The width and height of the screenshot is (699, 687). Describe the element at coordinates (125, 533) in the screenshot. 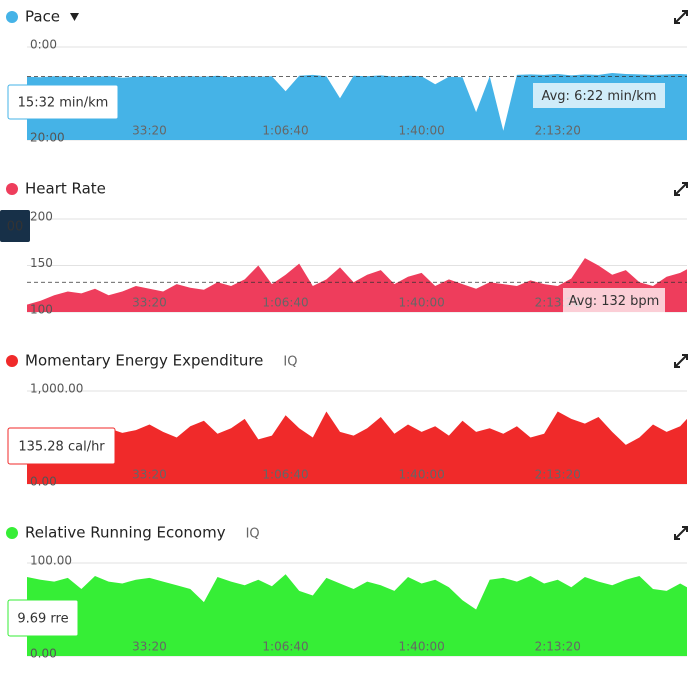

I see `chart-title: Relative Running Economy` at that location.